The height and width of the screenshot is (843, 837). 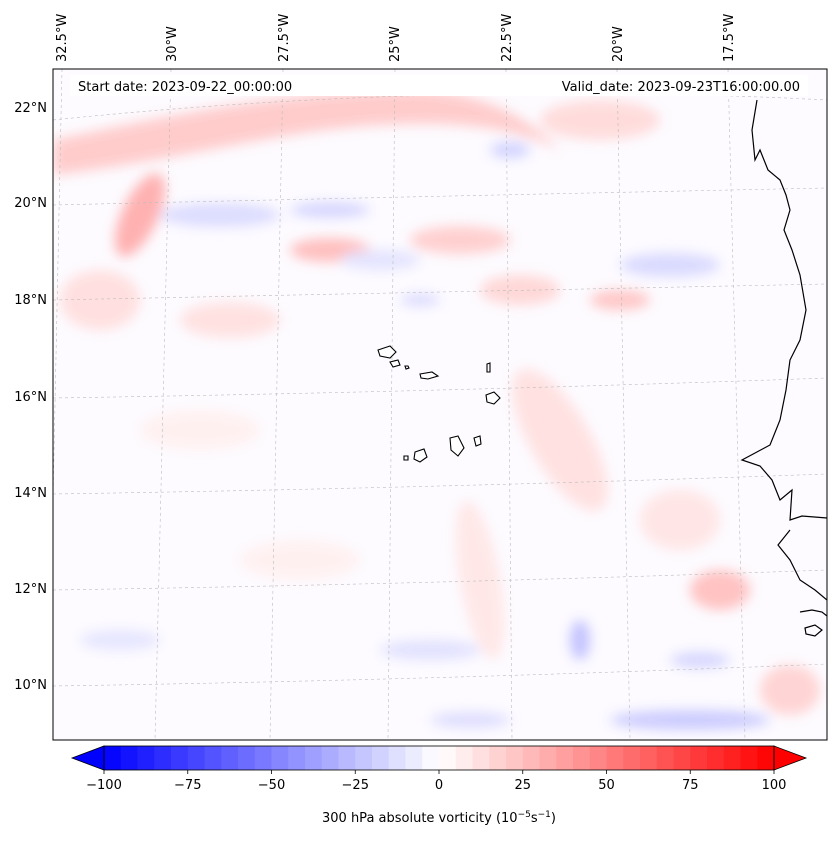 What do you see at coordinates (87, 758) in the screenshot?
I see `colorbar-extend-low` at bounding box center [87, 758].